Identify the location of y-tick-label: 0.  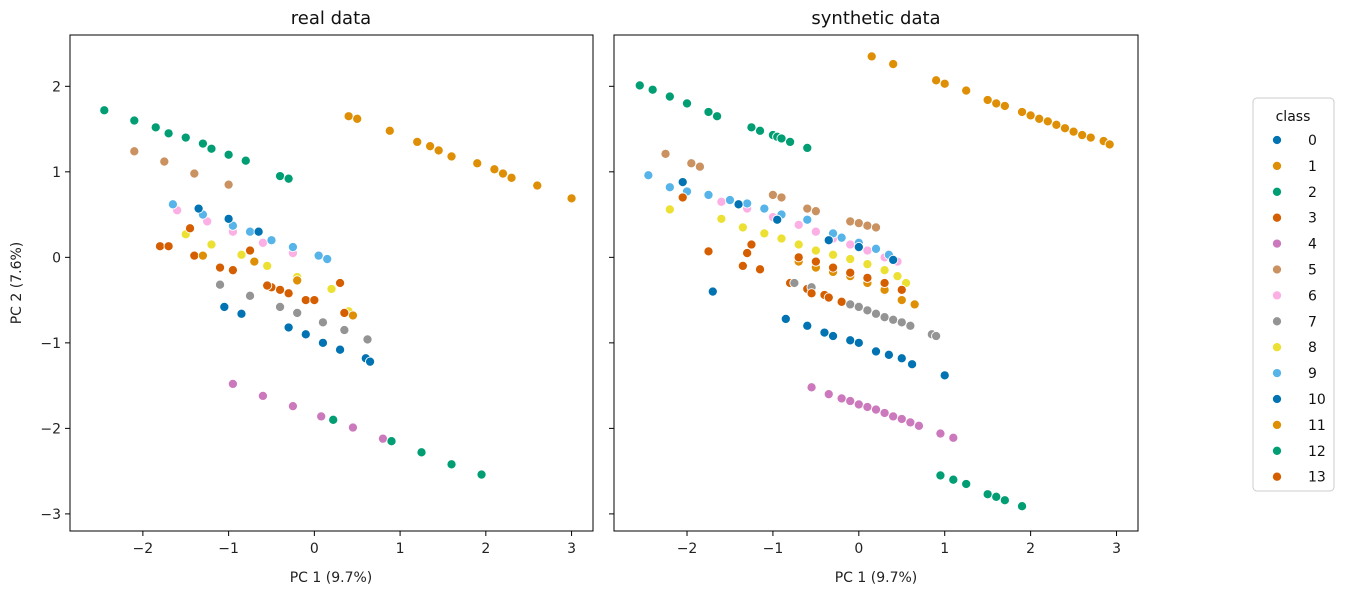
(56, 258).